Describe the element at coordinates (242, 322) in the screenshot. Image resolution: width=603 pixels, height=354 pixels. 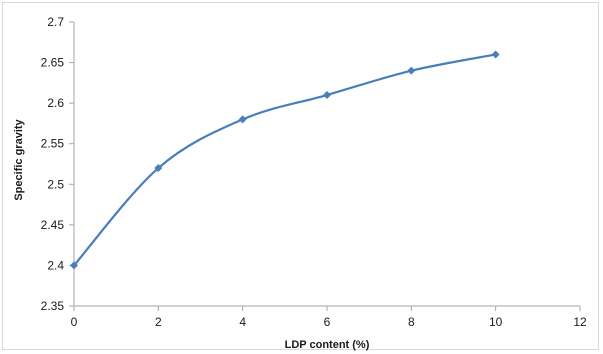
I see `x-tick-label: 4` at that location.